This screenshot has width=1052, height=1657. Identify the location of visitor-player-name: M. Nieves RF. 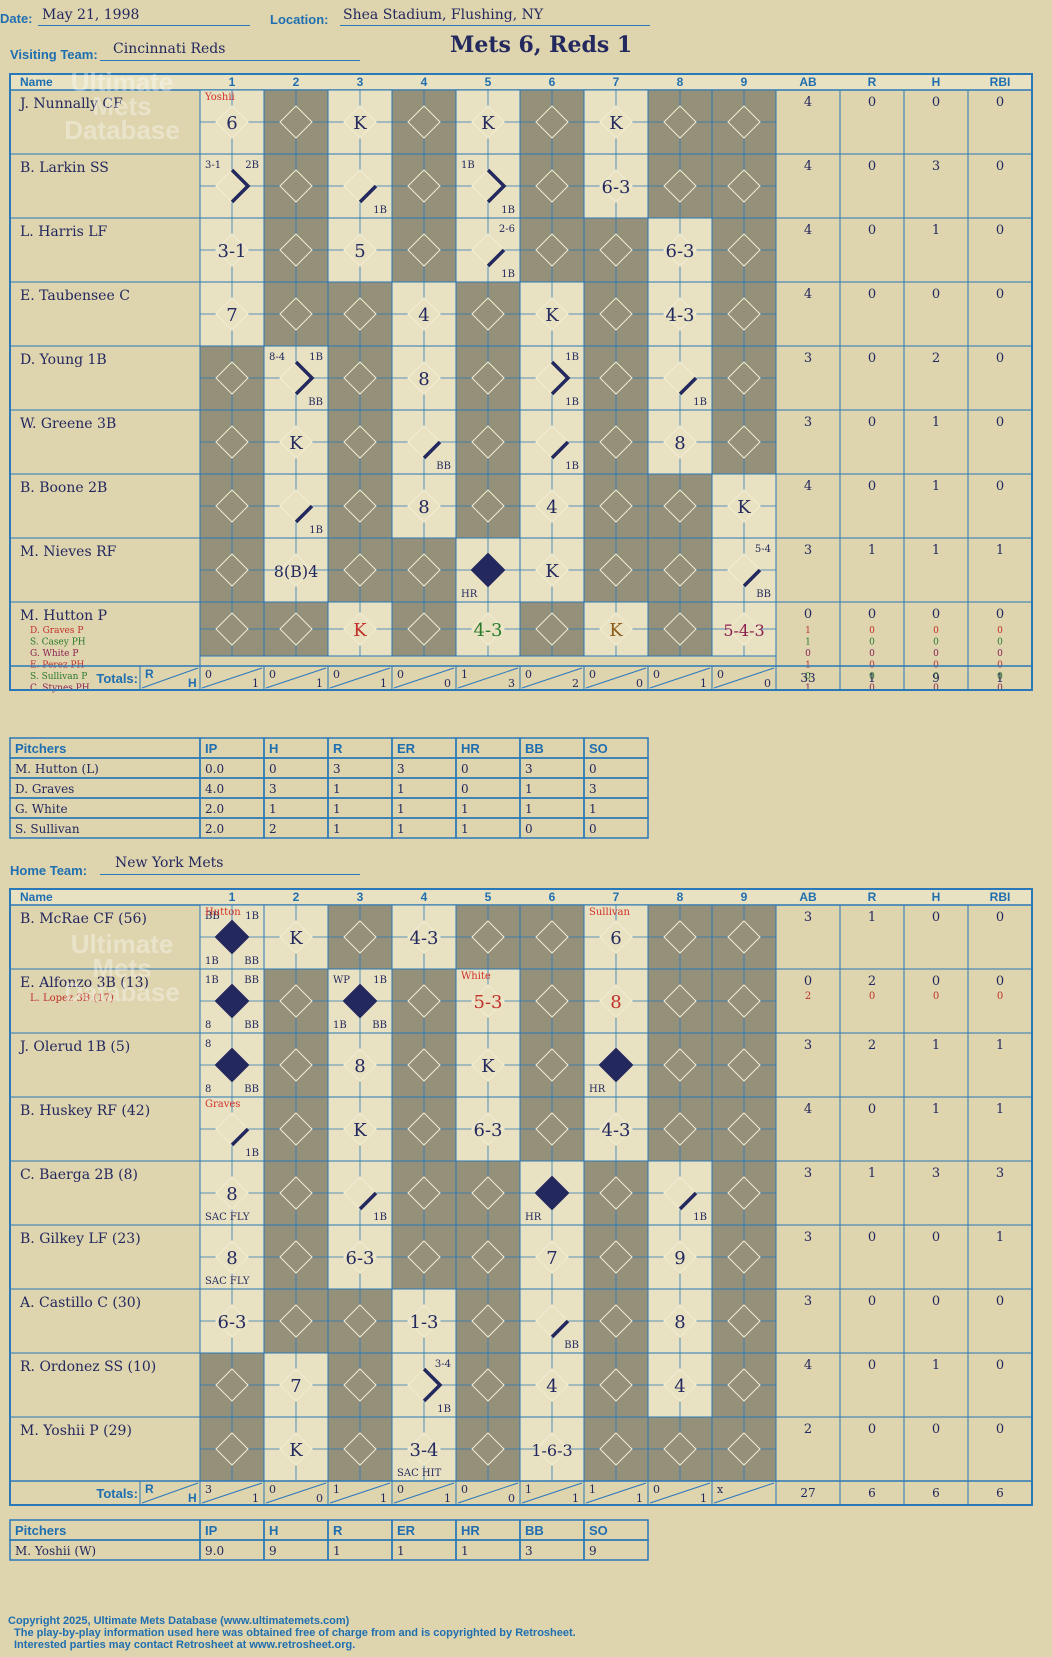
(68, 552).